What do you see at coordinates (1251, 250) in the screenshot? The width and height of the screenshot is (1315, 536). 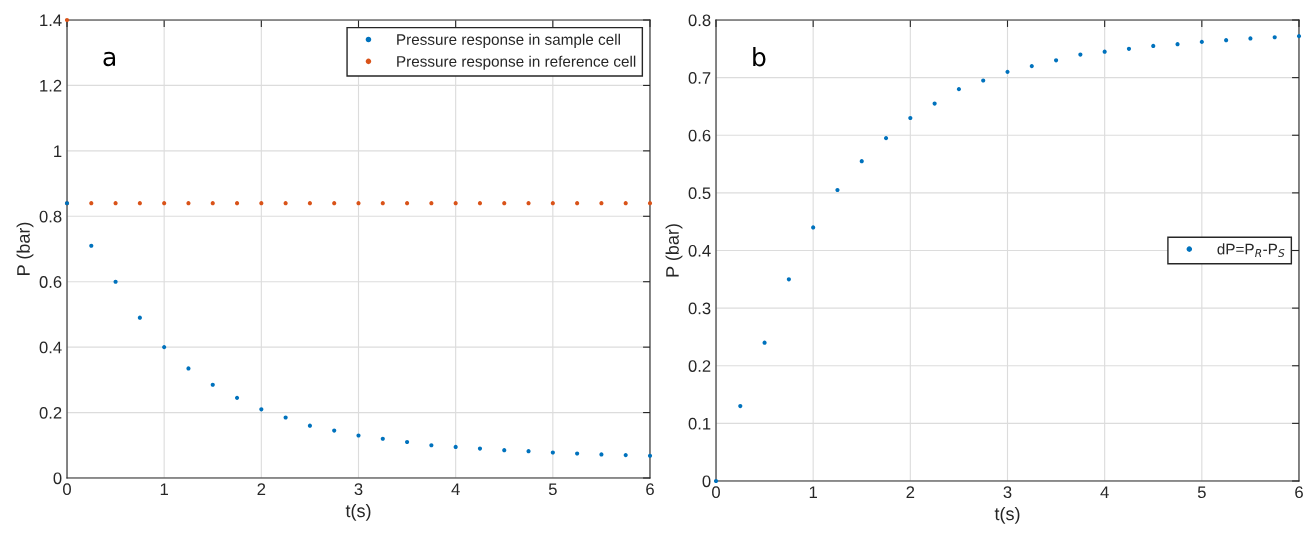 I see `legend-label: dP=P$_{R}$-P$_{S}$` at bounding box center [1251, 250].